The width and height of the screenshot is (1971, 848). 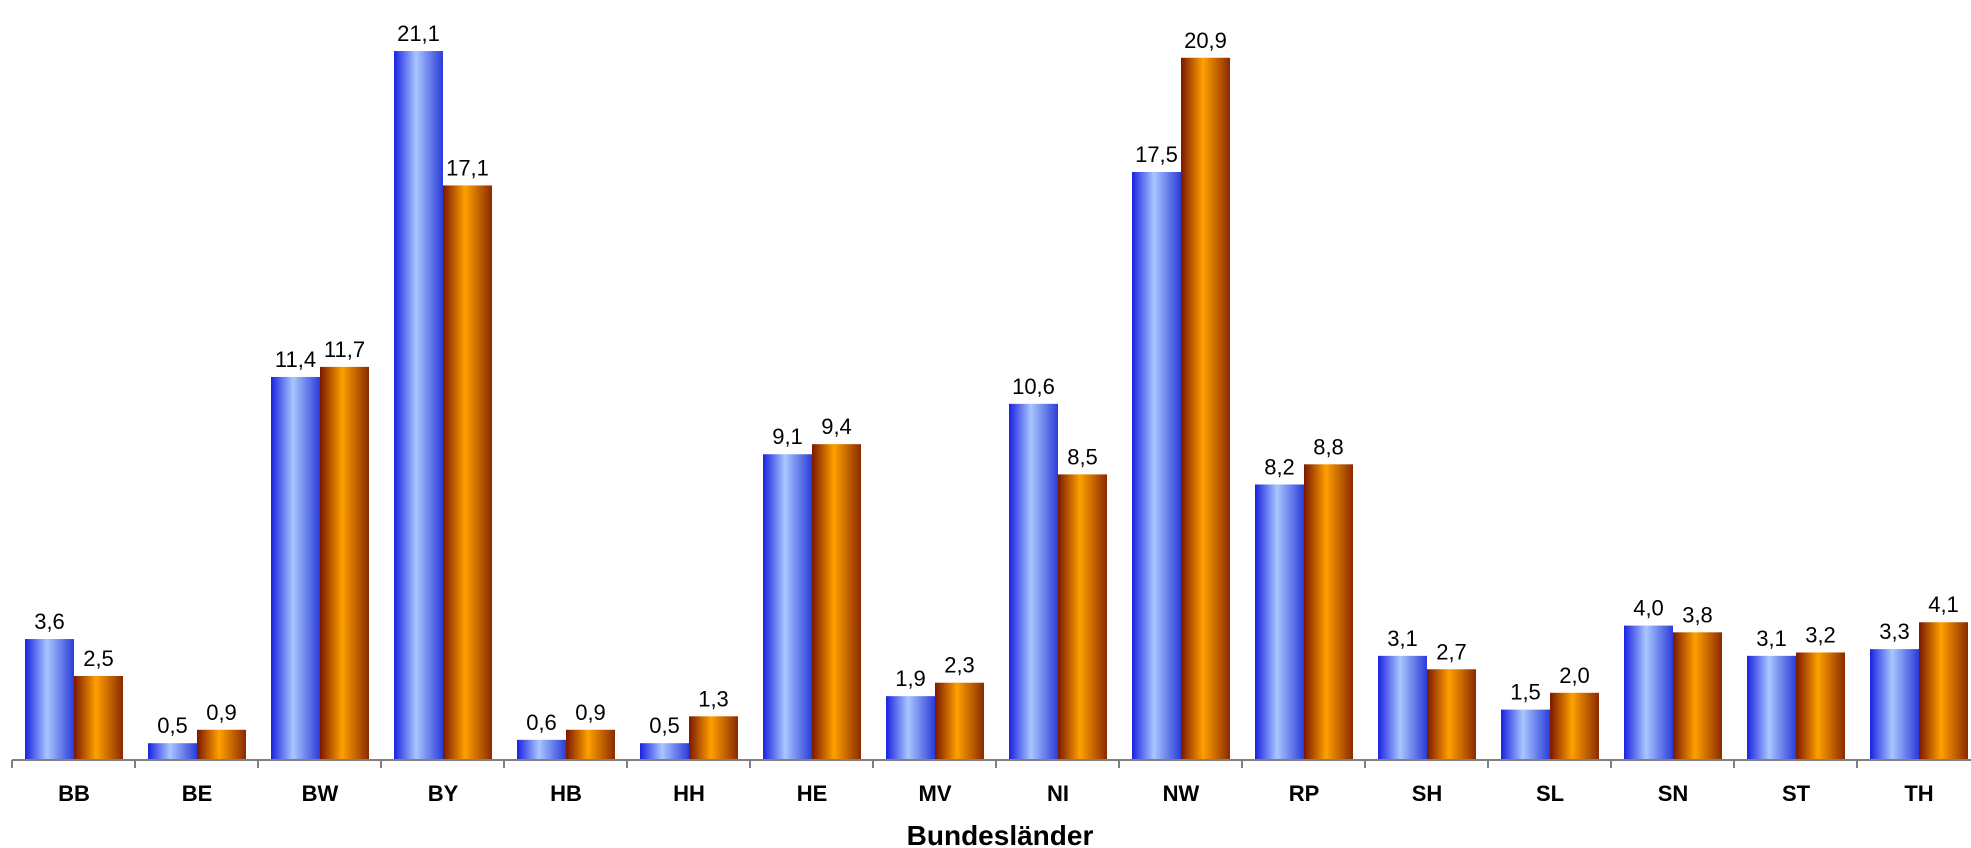 I want to click on x-axis-ticks, so click(x=934, y=764).